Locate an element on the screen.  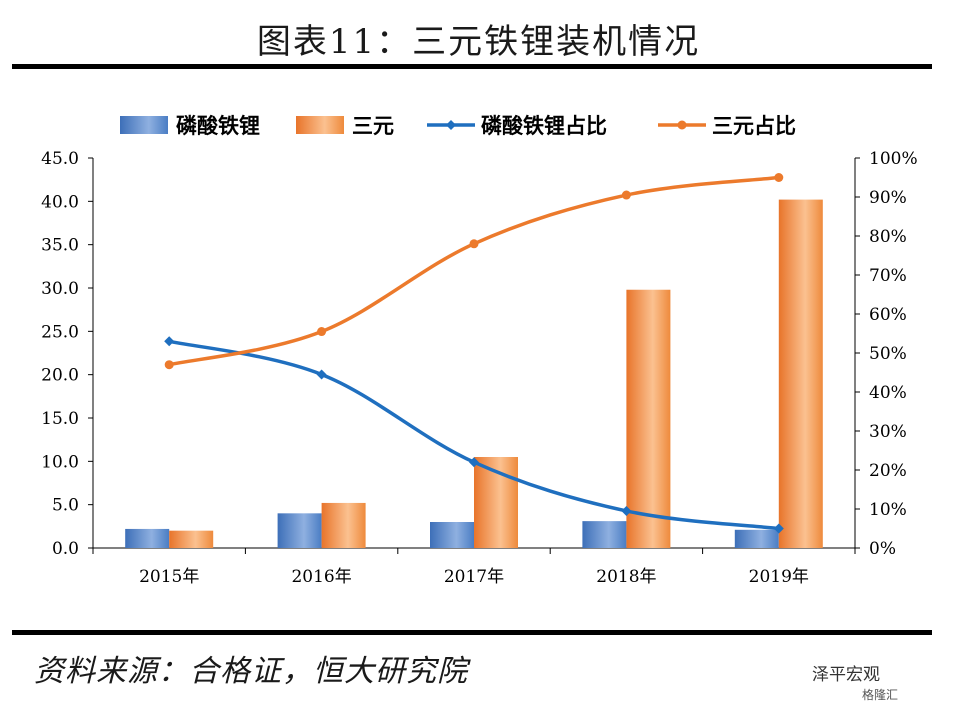
legend-label: 三元占比 is located at coordinates (754, 126).